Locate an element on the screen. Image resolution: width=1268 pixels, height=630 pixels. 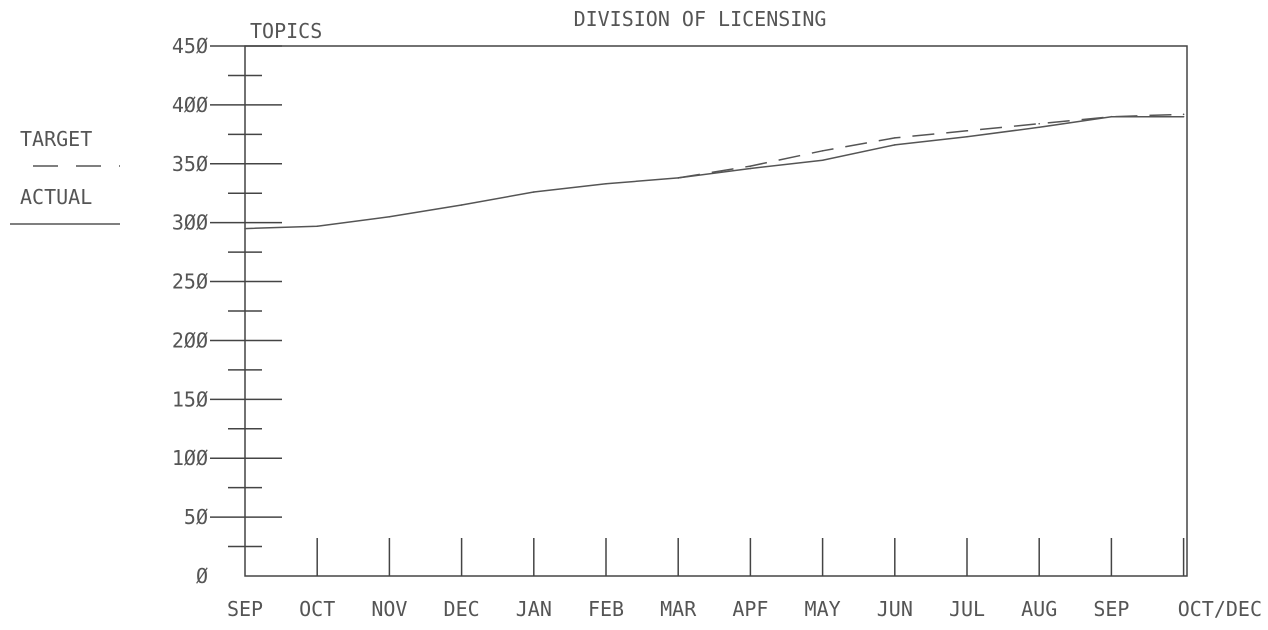
x-tick-label: MAR is located at coordinates (678, 609).